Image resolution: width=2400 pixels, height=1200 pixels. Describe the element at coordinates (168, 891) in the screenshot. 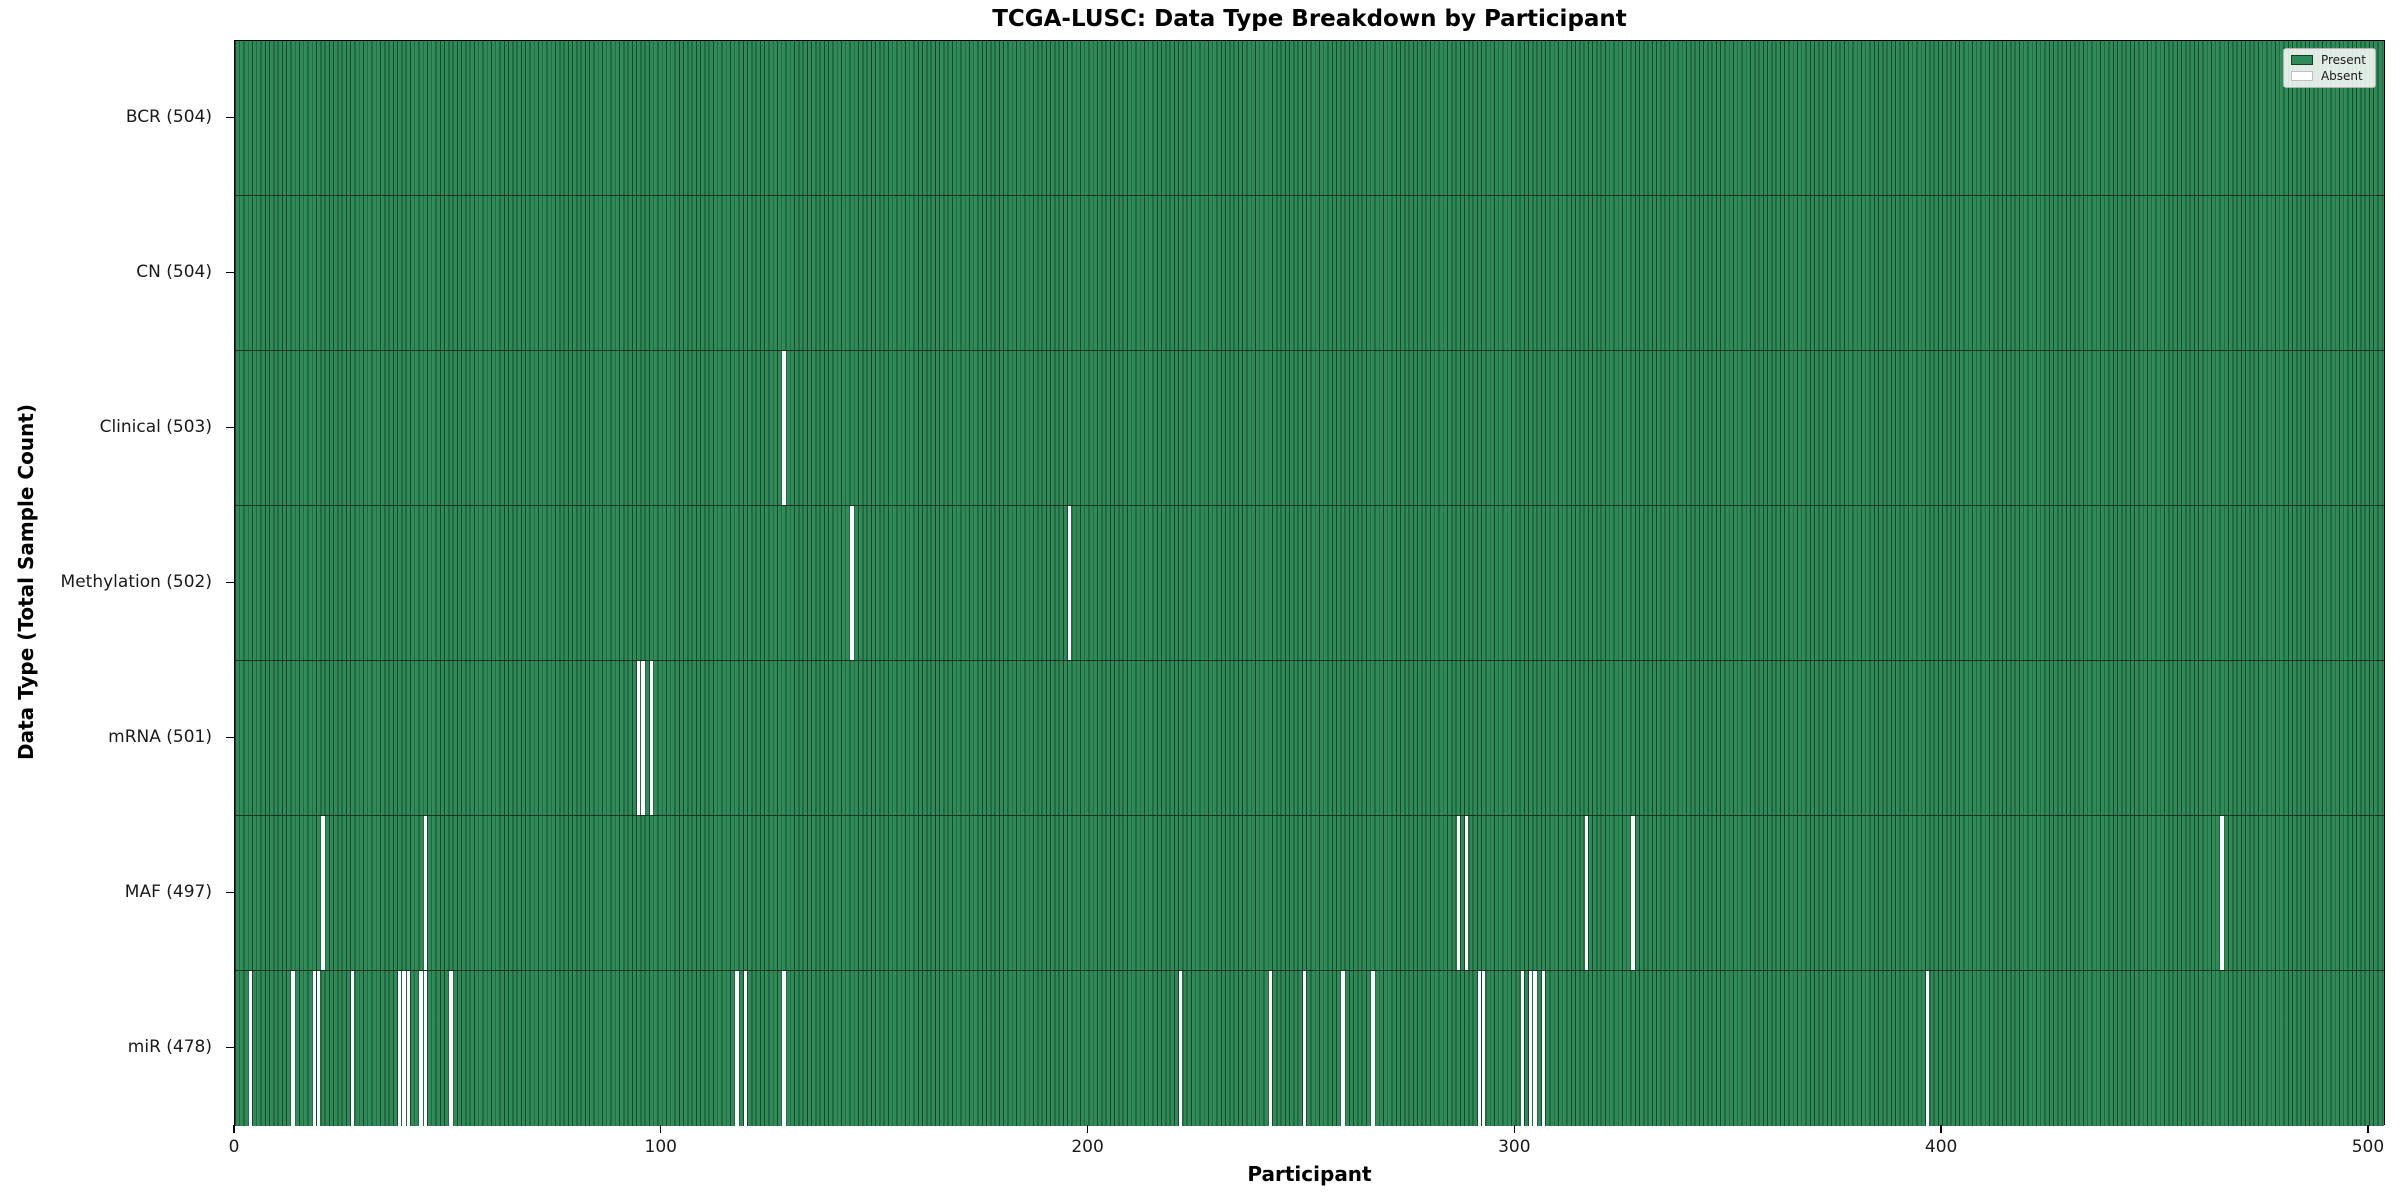

I see `y-tick-label: MAF (497)` at that location.